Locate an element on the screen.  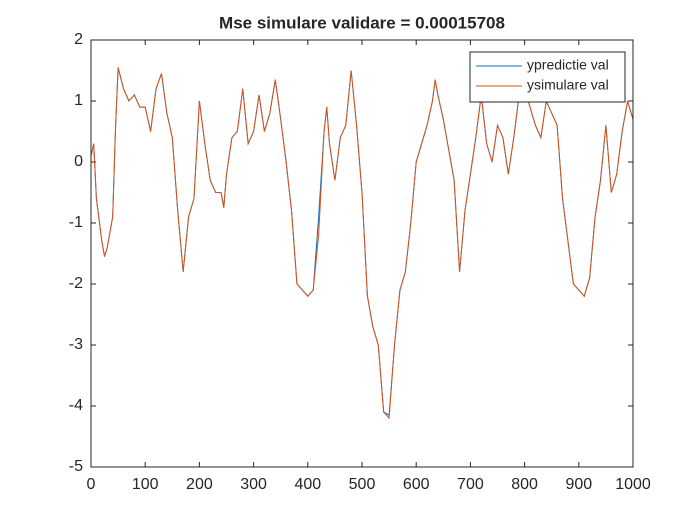
chart-title: Mse simulare validare = 0.00015708 is located at coordinates (362, 22).